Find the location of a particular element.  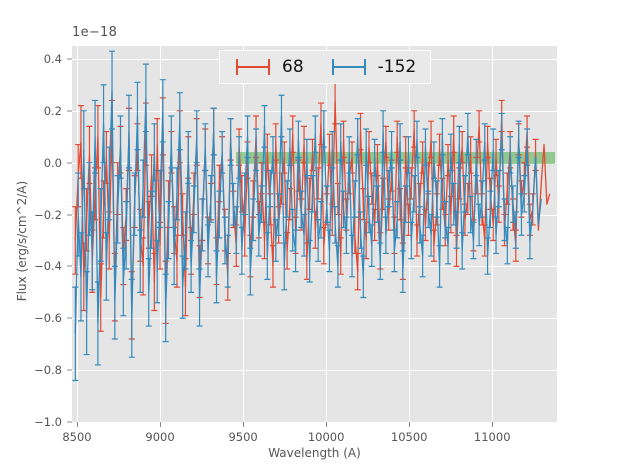

x-tick-label: 9000 is located at coordinates (160, 437).